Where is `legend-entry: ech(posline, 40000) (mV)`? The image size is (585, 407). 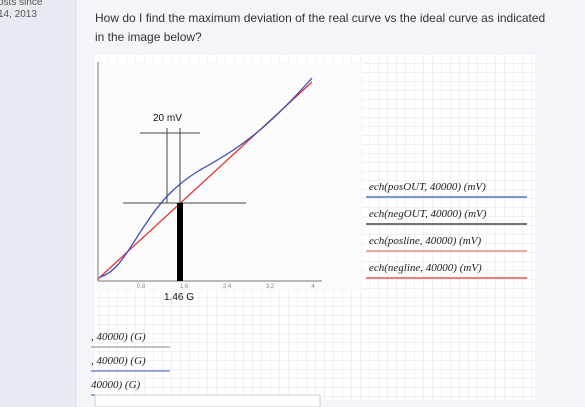
legend-entry: ech(posline, 40000) (mV) is located at coordinates (425, 241).